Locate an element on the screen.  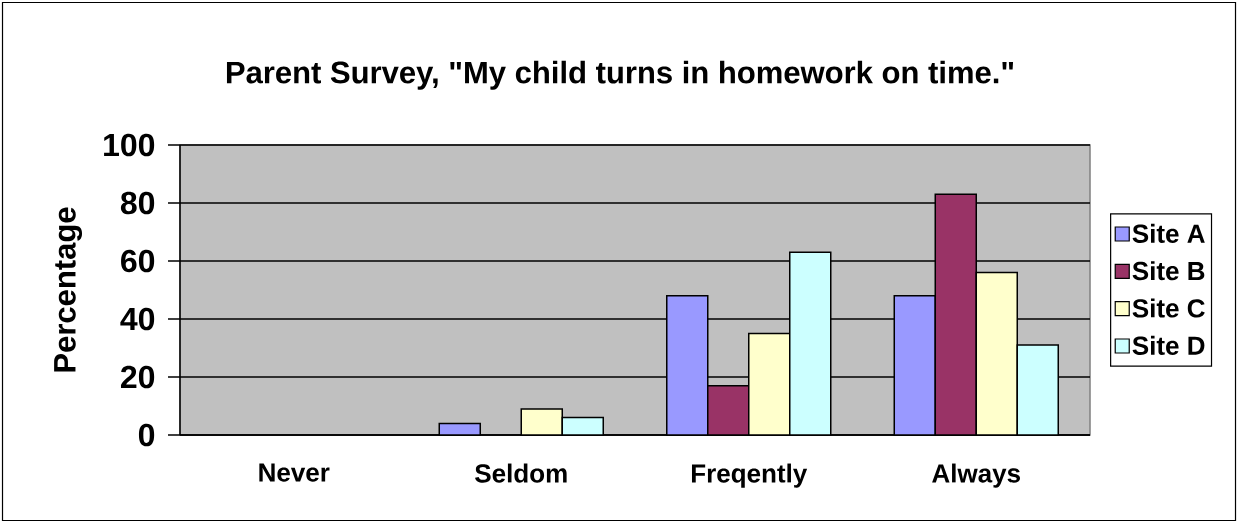
x-tick-label: Seldom is located at coordinates (521, 473).